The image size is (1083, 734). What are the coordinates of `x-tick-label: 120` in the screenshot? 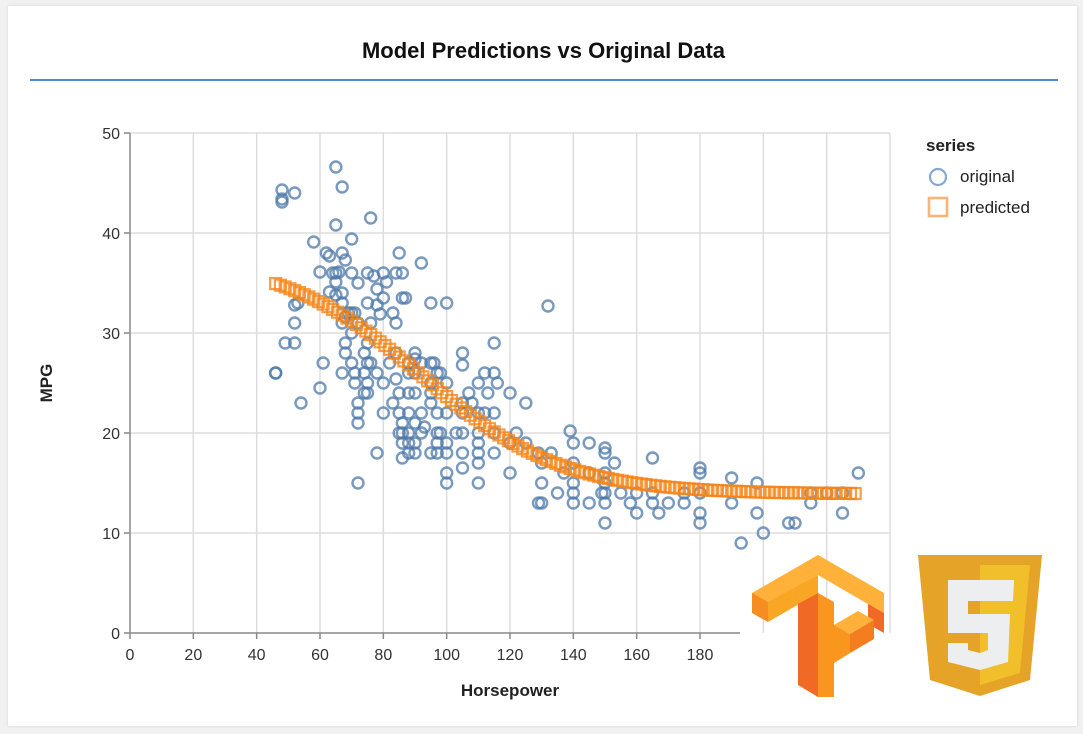 It's located at (510, 655).